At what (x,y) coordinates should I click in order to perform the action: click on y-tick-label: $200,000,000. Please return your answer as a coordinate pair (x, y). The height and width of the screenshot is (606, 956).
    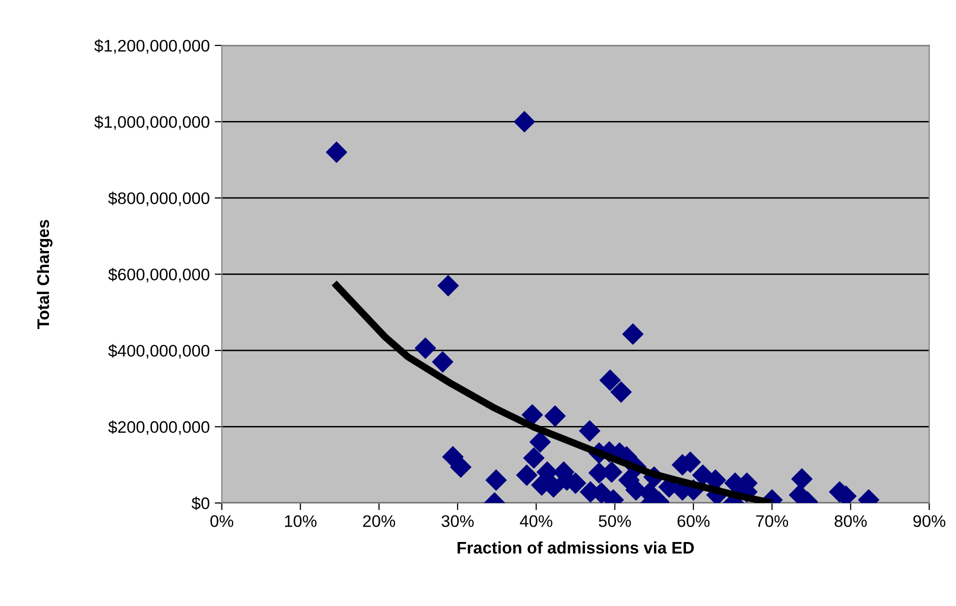
    Looking at the image, I should click on (159, 427).